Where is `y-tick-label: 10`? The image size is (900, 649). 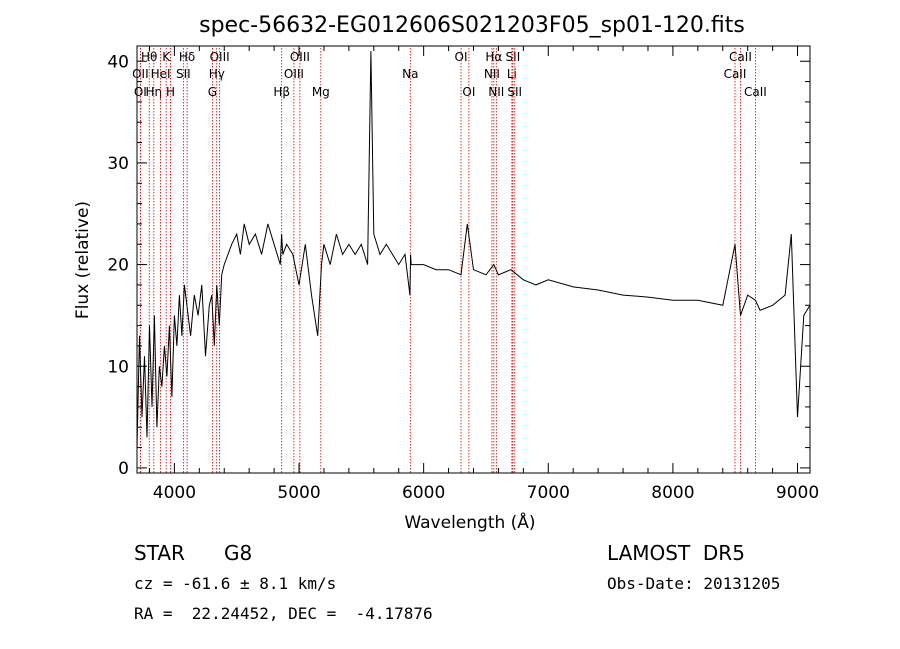 y-tick-label: 10 is located at coordinates (118, 367).